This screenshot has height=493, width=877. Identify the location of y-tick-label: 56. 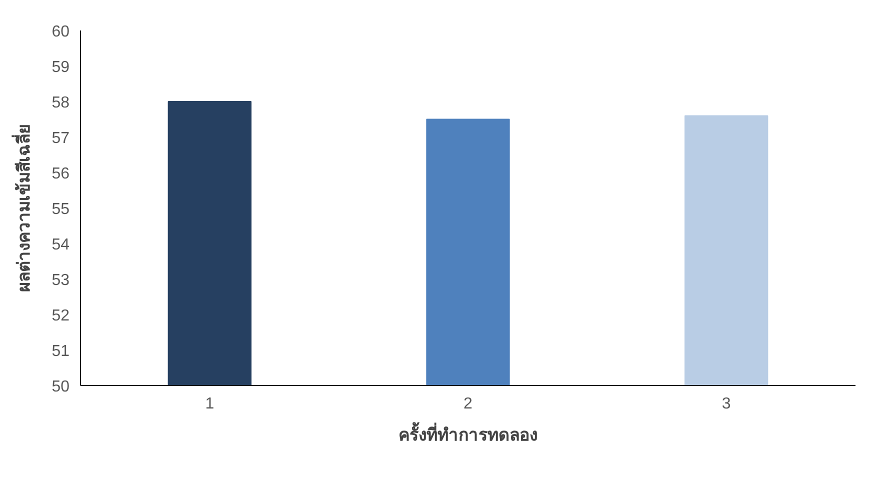
(61, 174).